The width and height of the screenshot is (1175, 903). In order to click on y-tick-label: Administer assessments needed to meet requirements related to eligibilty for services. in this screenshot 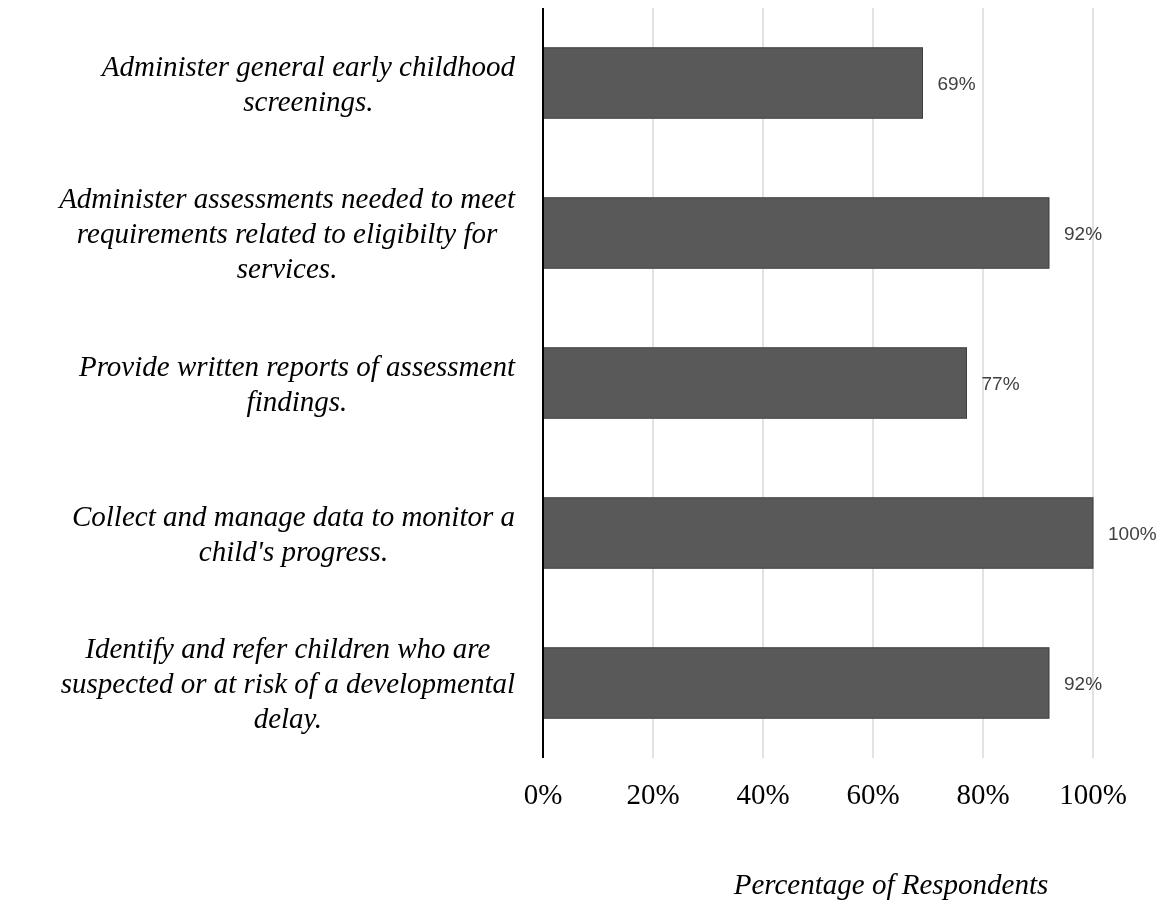, I will do `click(286, 233)`.